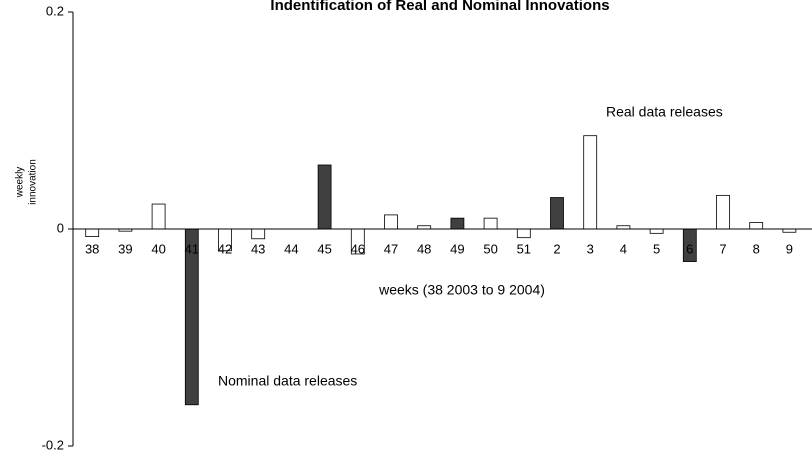 The image size is (812, 462). Describe the element at coordinates (53, 444) in the screenshot. I see `y-tick-label: -0.2` at that location.